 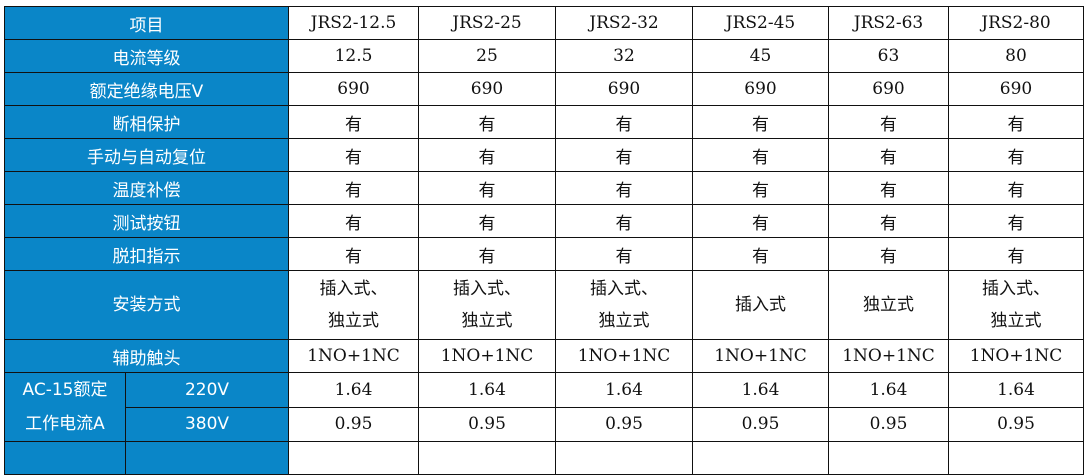 I want to click on install-line: 独立式, so click(x=1016, y=321).